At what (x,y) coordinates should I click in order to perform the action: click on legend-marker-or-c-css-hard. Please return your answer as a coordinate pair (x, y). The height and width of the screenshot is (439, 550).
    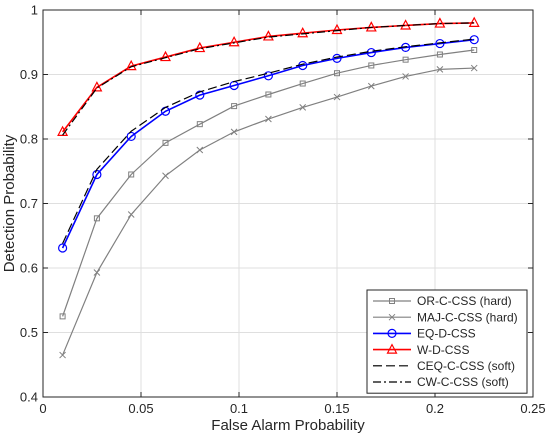
    Looking at the image, I should click on (392, 301).